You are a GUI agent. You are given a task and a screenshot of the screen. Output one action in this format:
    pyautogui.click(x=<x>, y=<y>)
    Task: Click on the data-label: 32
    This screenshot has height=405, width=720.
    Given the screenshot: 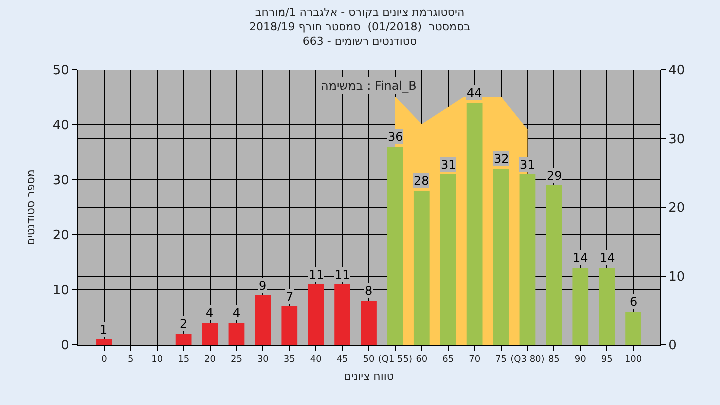 What is the action you would take?
    pyautogui.click(x=502, y=159)
    